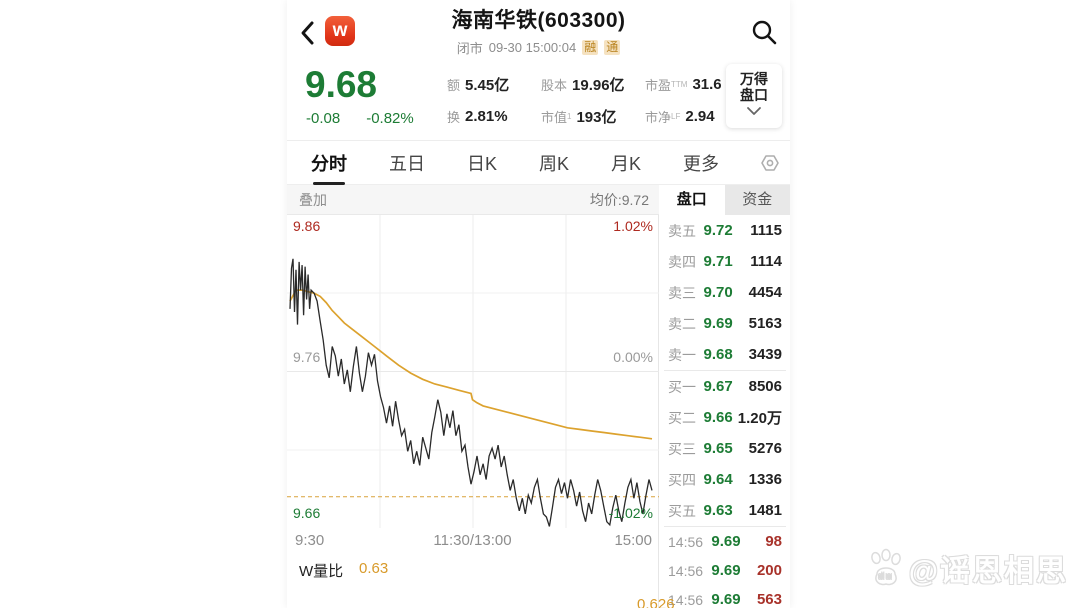 The height and width of the screenshot is (608, 1080). What do you see at coordinates (538, 163) in the screenshot?
I see `chart-tab-bar: 分时 五日 日K 周K 月K 更多` at bounding box center [538, 163].